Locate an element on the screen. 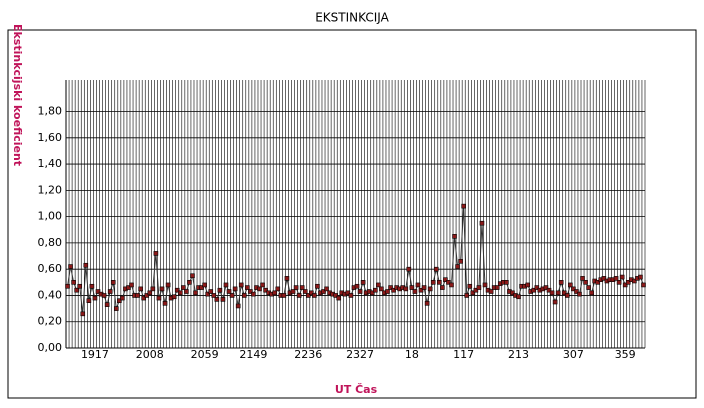 The height and width of the screenshot is (408, 704). y-tick-label: 0,00 is located at coordinates (50, 347).